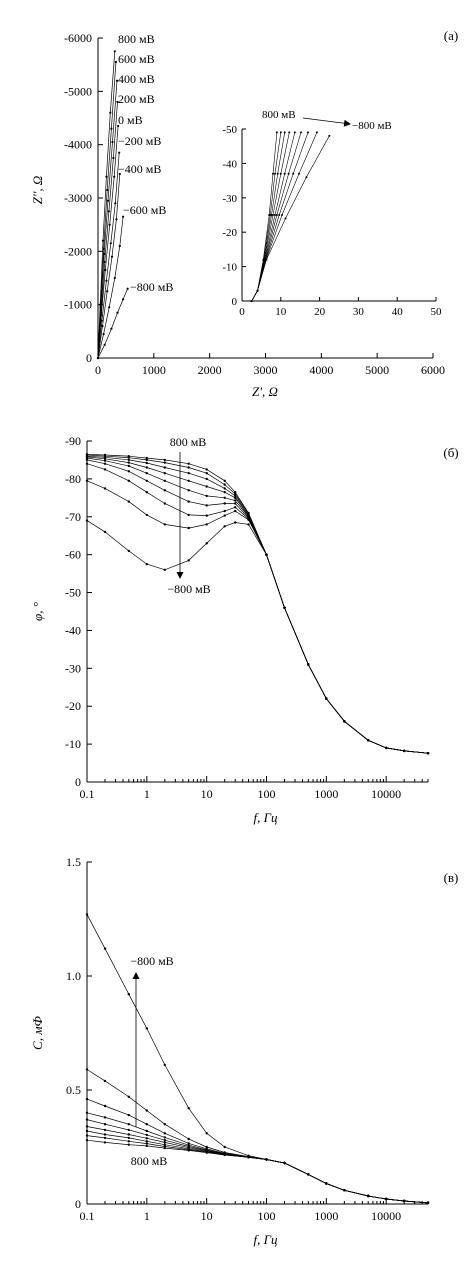  Describe the element at coordinates (299, 173) in the screenshot. I see `inset-series-7-point` at that location.